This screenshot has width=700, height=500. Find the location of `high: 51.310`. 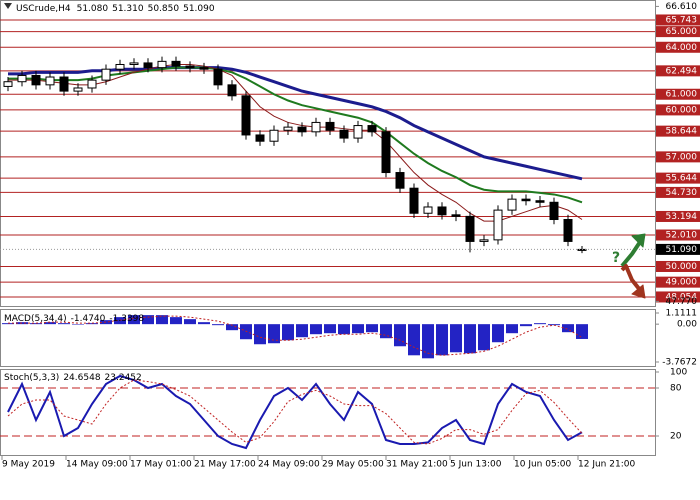

high: 51.310 is located at coordinates (128, 9).